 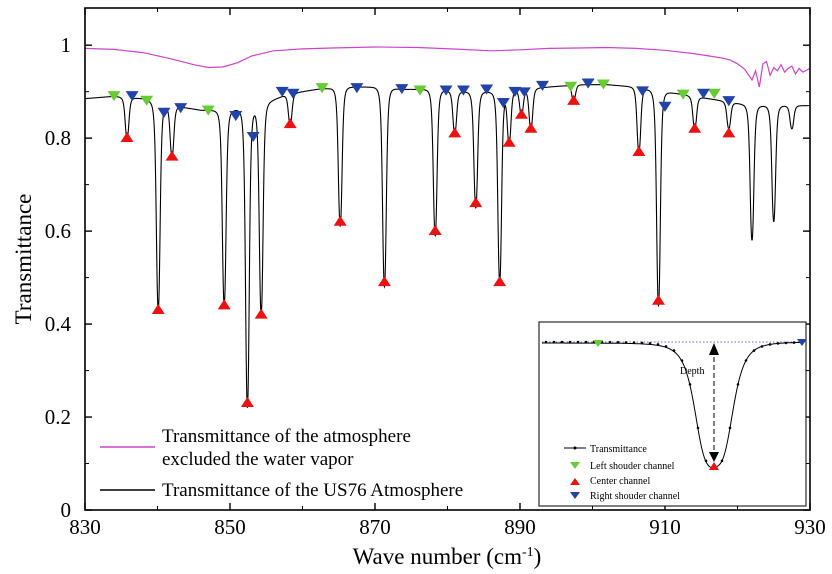 I want to click on legend-label-no-water-vapor-line2: excluded the water vapor, so click(x=258, y=459).